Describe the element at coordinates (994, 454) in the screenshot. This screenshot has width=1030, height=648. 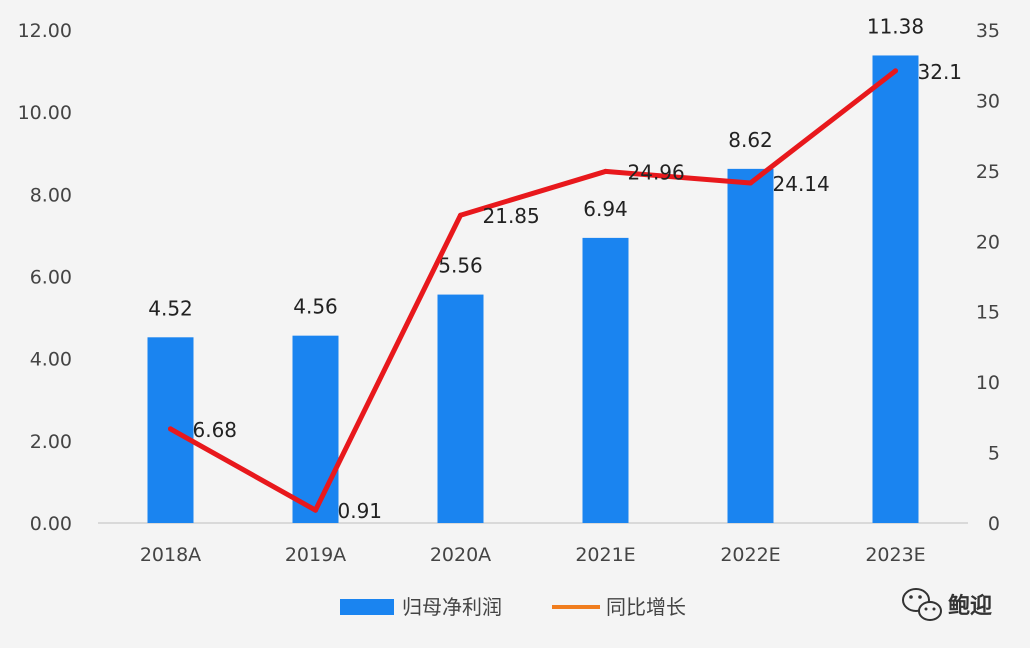
I see `right-axis-tick-label: 5` at that location.